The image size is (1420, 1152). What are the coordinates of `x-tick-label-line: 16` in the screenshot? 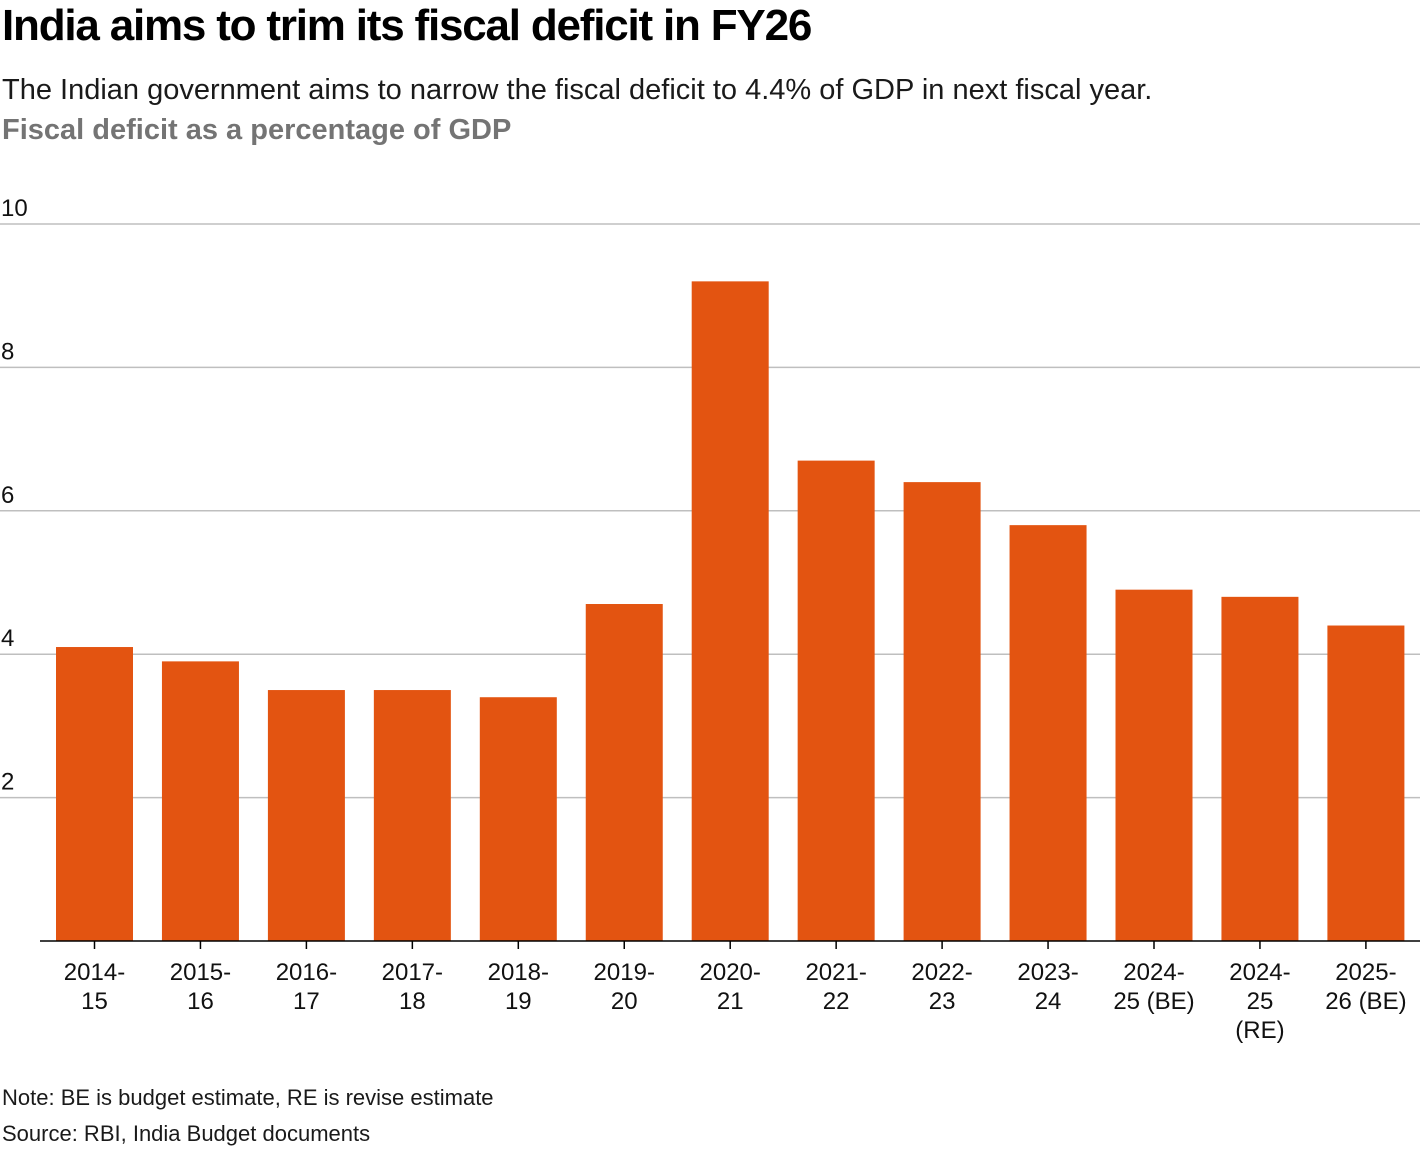 It's located at (200, 1001).